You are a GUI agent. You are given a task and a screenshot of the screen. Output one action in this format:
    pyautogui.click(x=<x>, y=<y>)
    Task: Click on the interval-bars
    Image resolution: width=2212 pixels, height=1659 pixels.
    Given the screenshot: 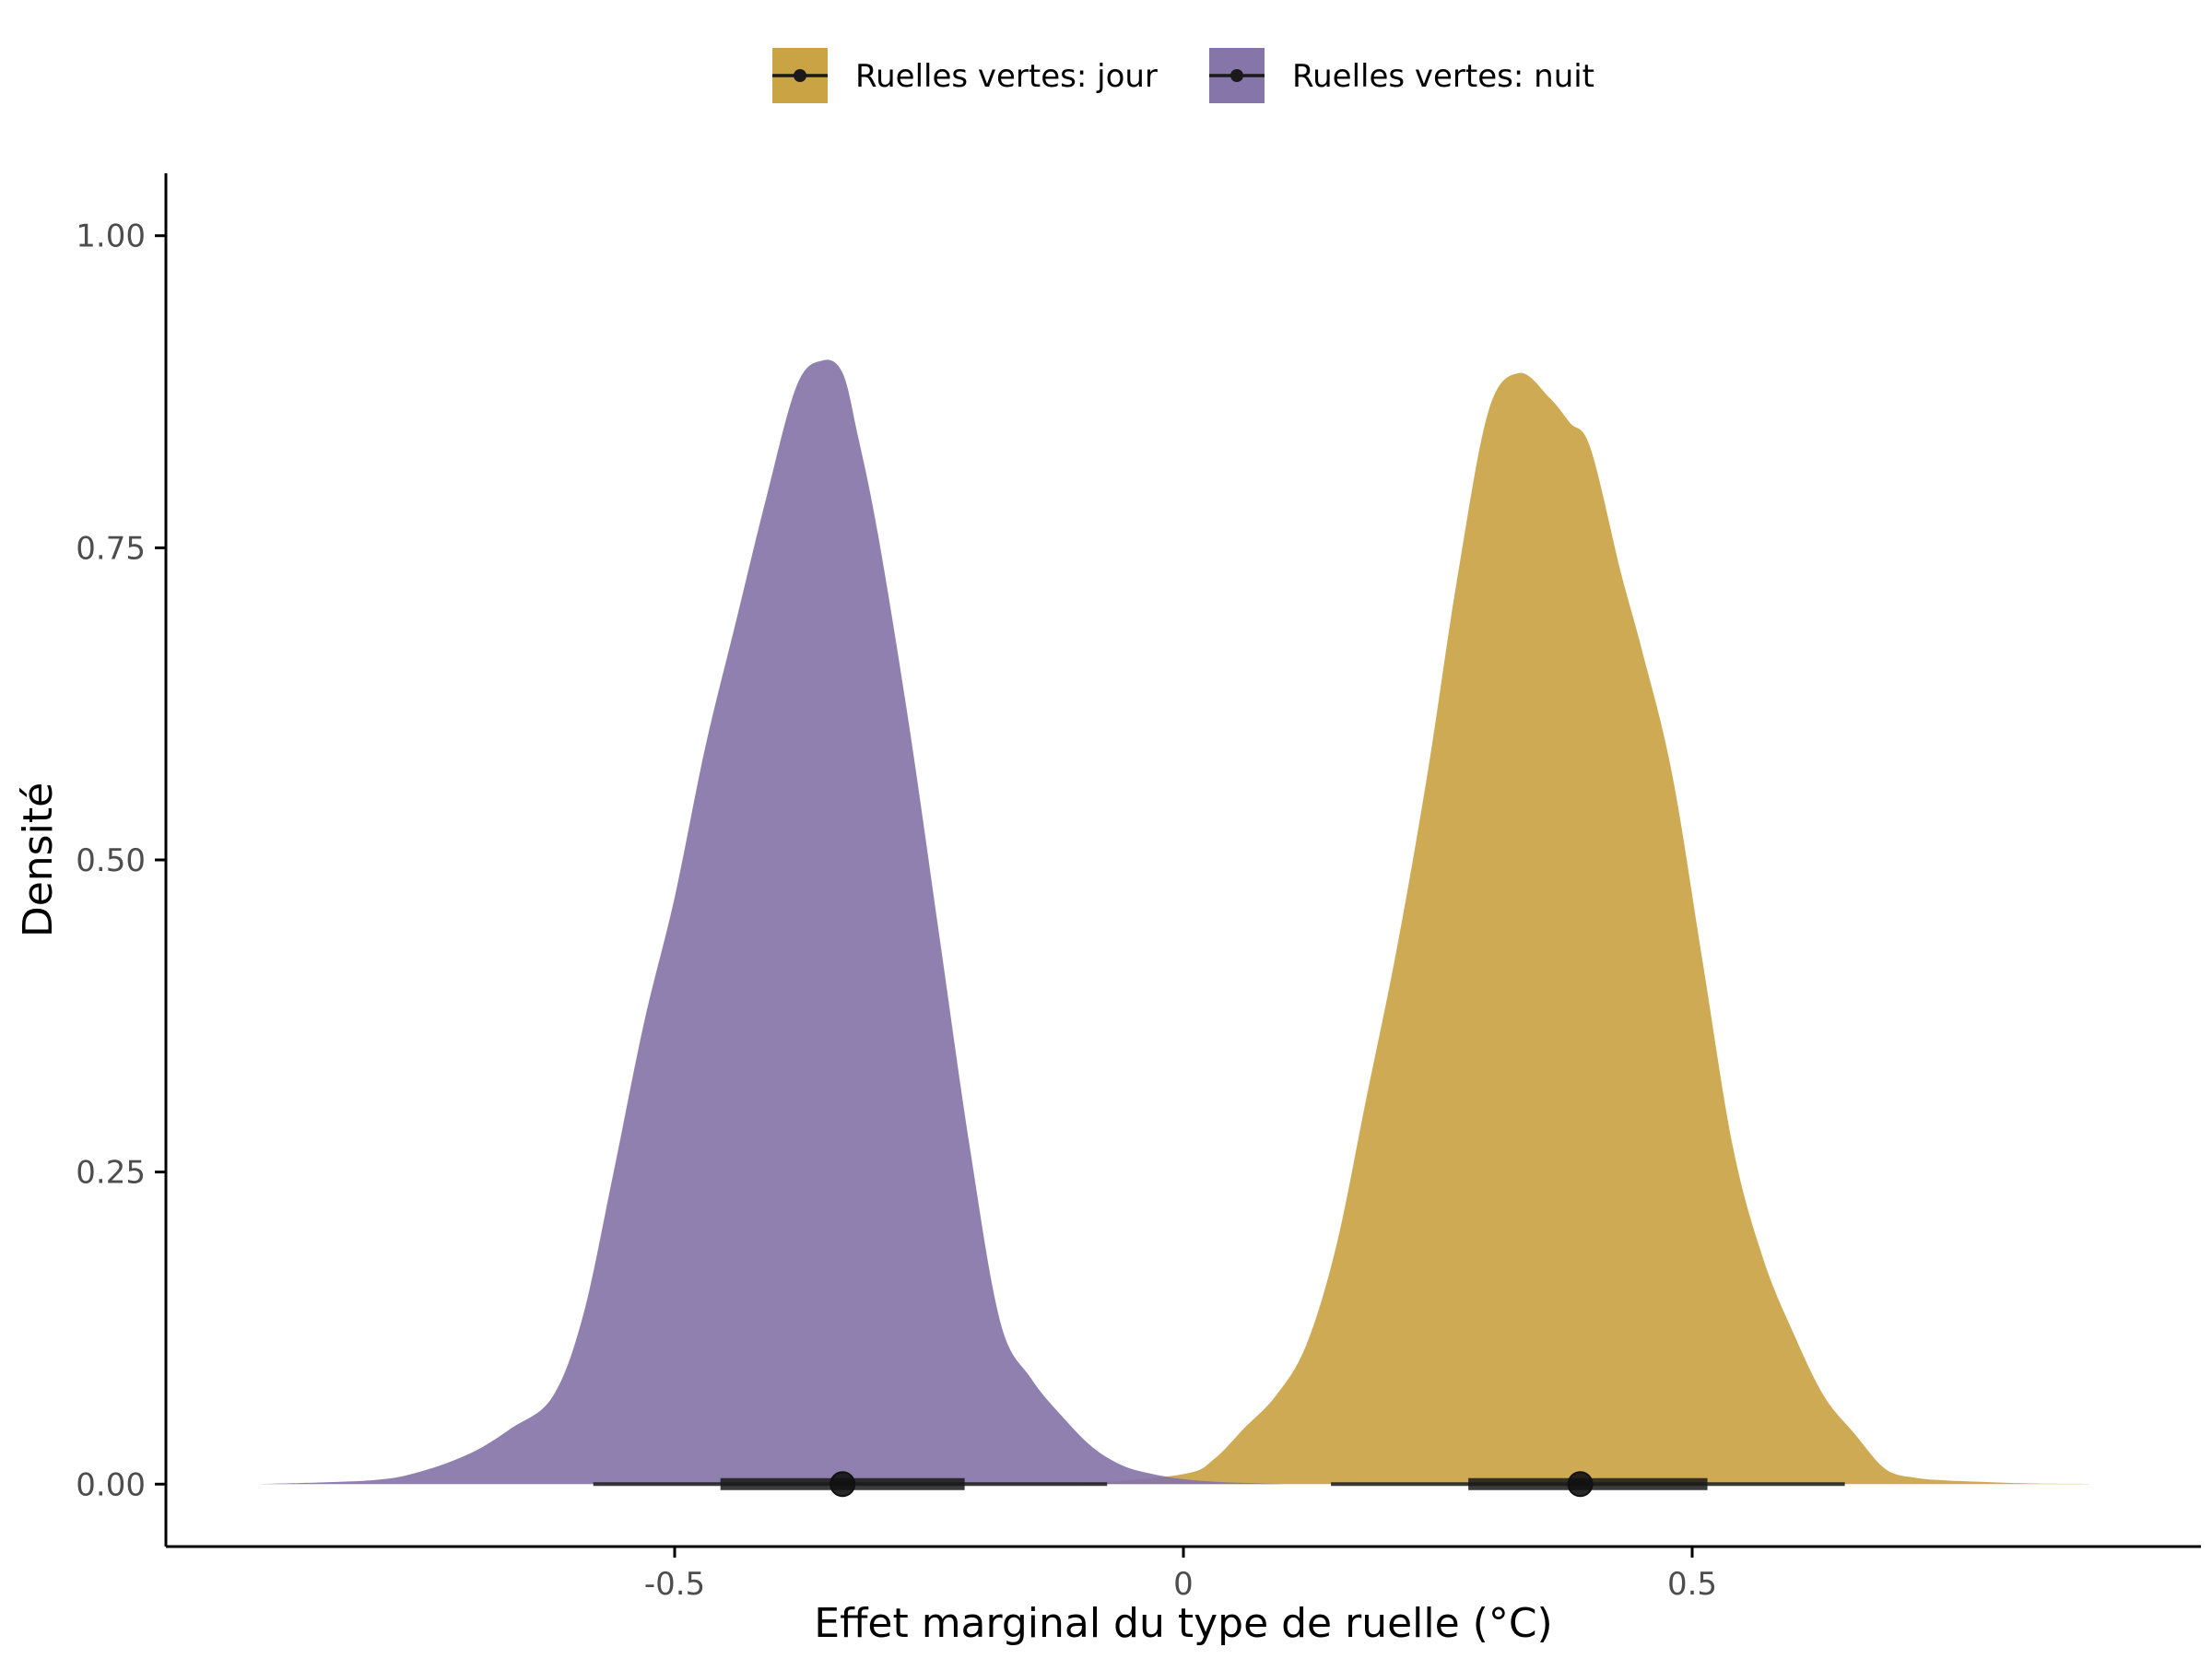 What is the action you would take?
    pyautogui.click(x=1219, y=1484)
    